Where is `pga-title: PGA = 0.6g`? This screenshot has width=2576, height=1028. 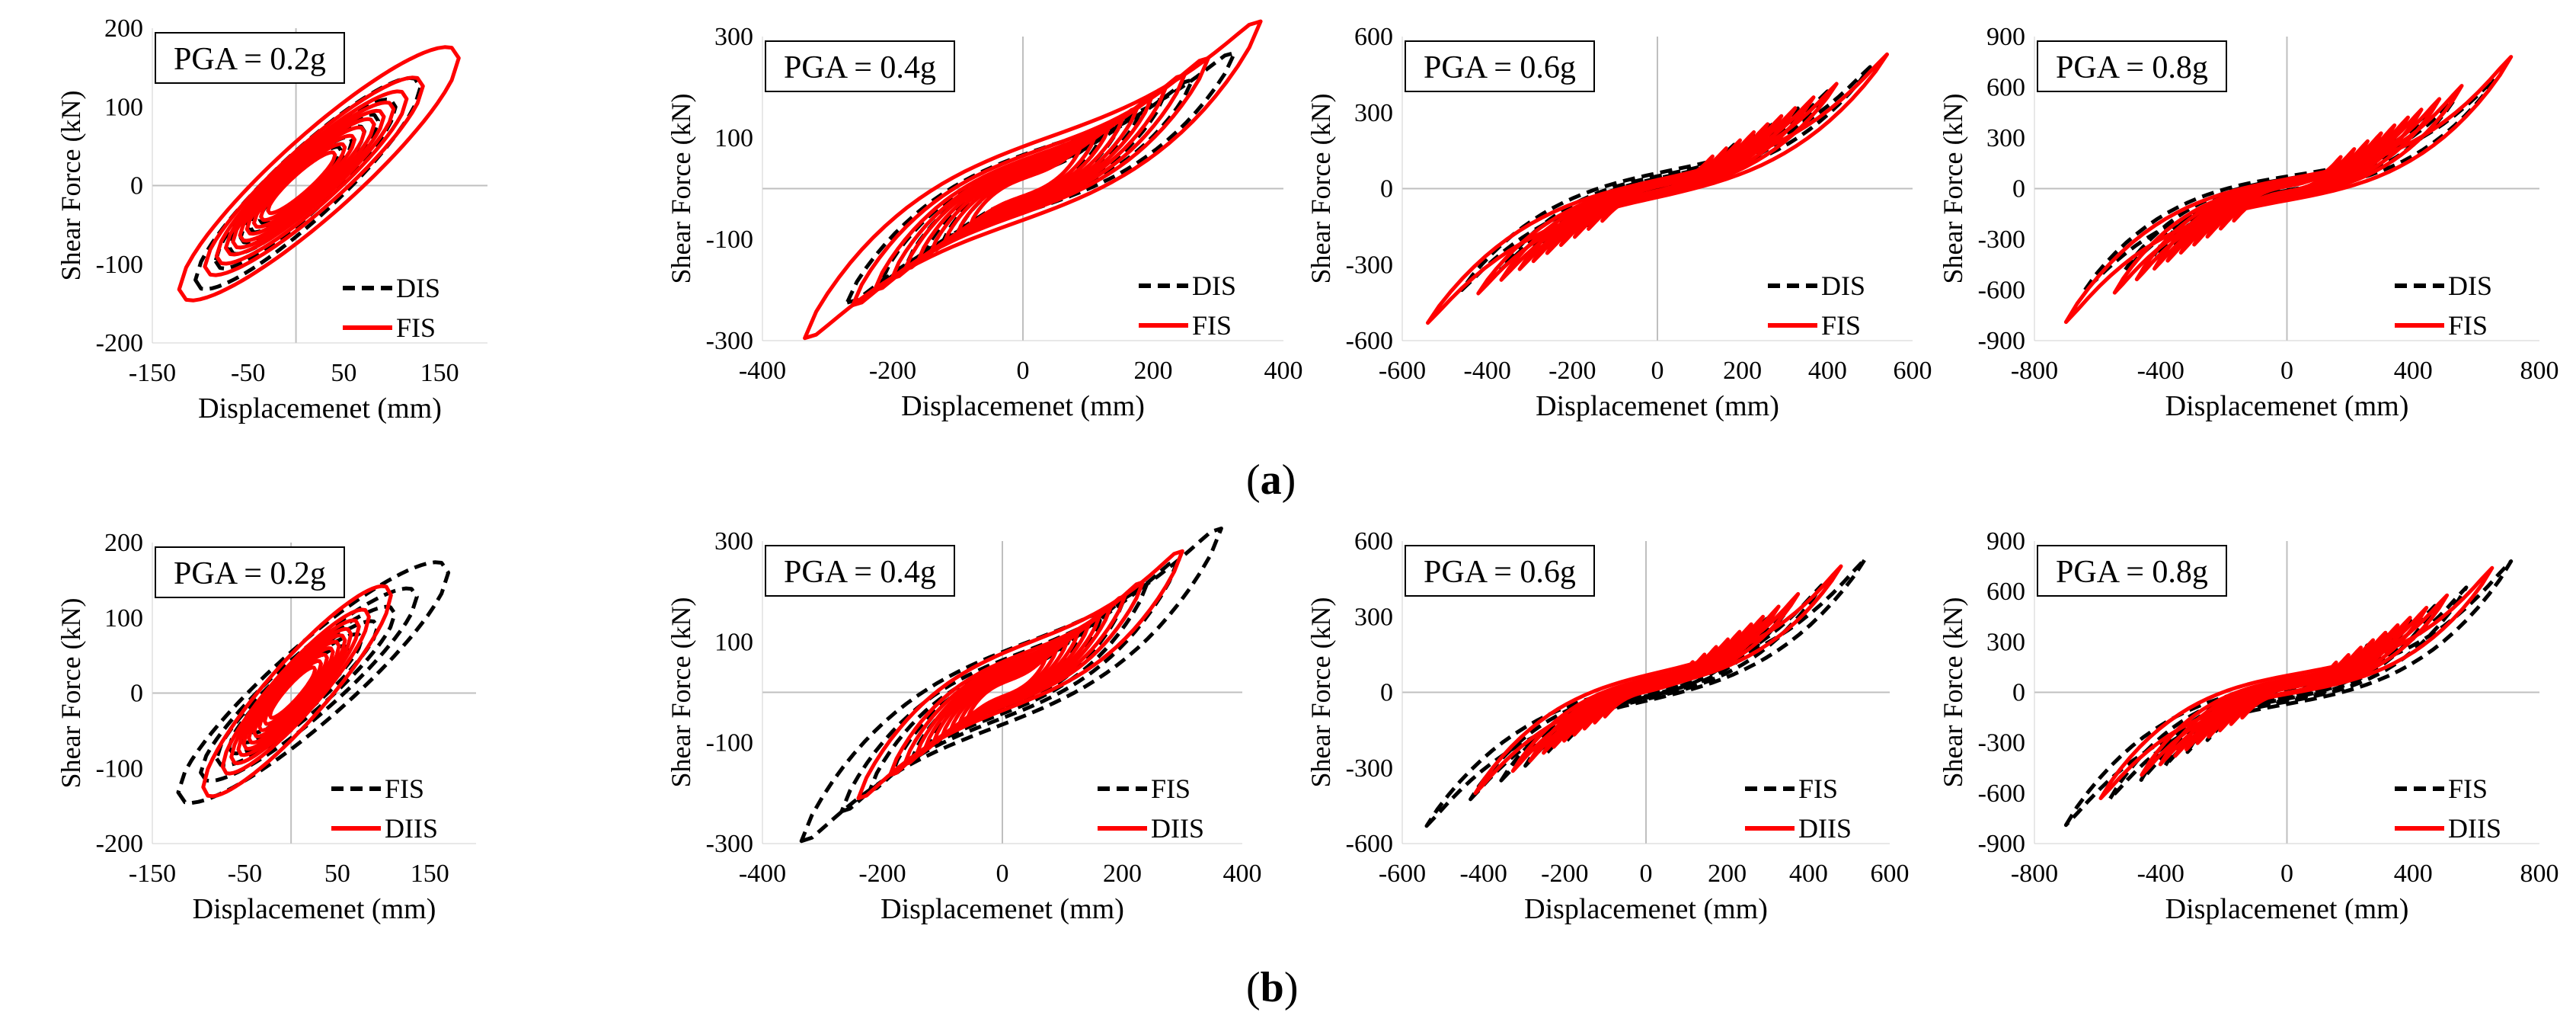
pga-title: PGA = 0.6g is located at coordinates (1500, 67).